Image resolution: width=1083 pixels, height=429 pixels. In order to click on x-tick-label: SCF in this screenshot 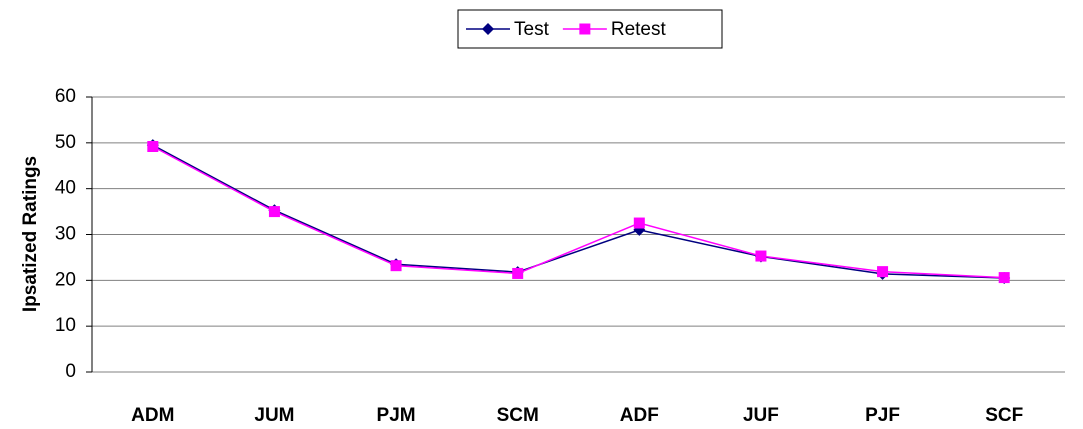, I will do `click(1004, 415)`.